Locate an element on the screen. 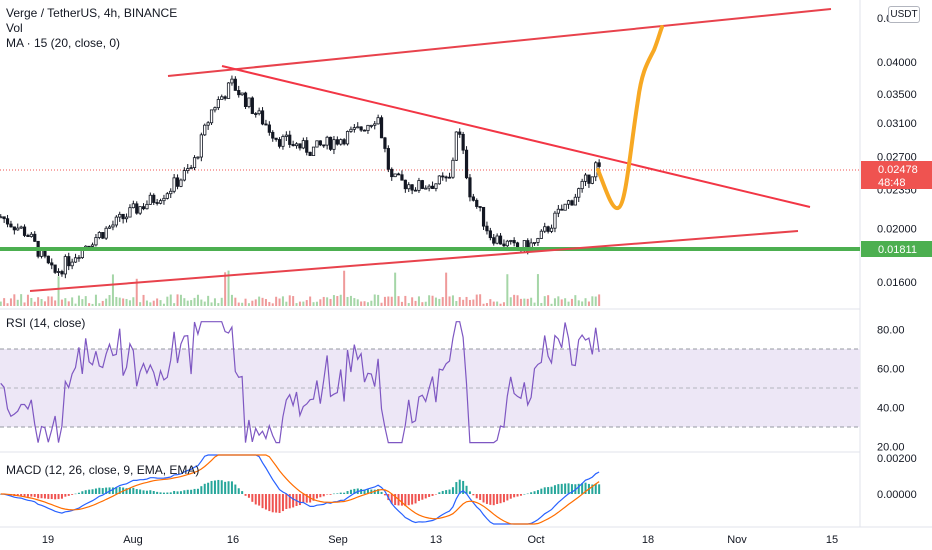  time-tick-label: Aug is located at coordinates (133, 540).